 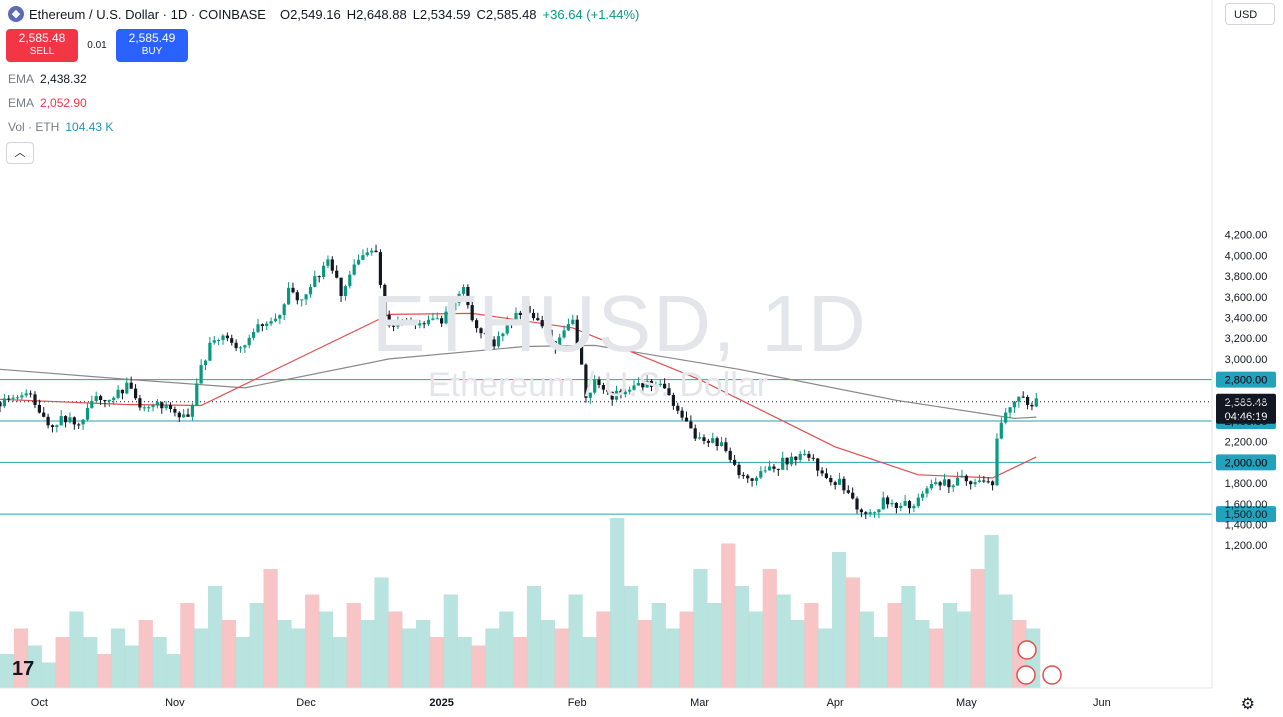 I want to click on current-price-label-bg, so click(x=1246, y=408).